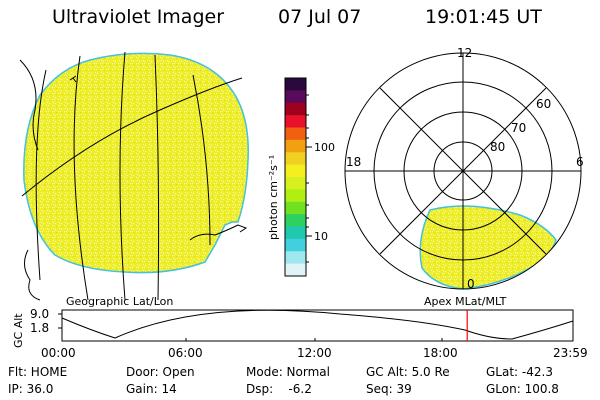 Image resolution: width=600 pixels, height=400 pixels. What do you see at coordinates (288, 372) in the screenshot?
I see `status-mode: Mode: Normal` at bounding box center [288, 372].